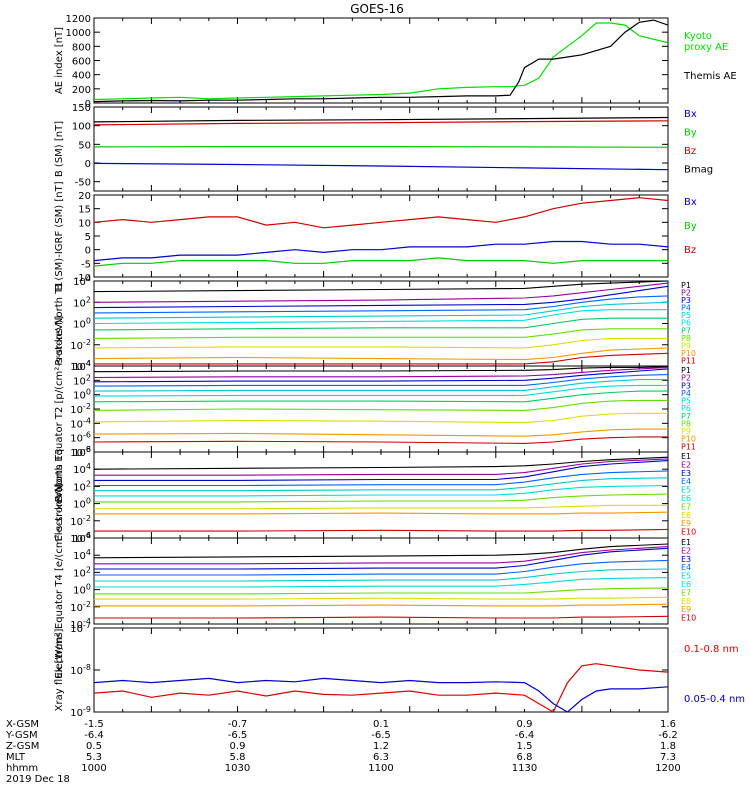 This screenshot has width=750, height=800. I want to click on y-tick-label: -5, so click(86, 264).